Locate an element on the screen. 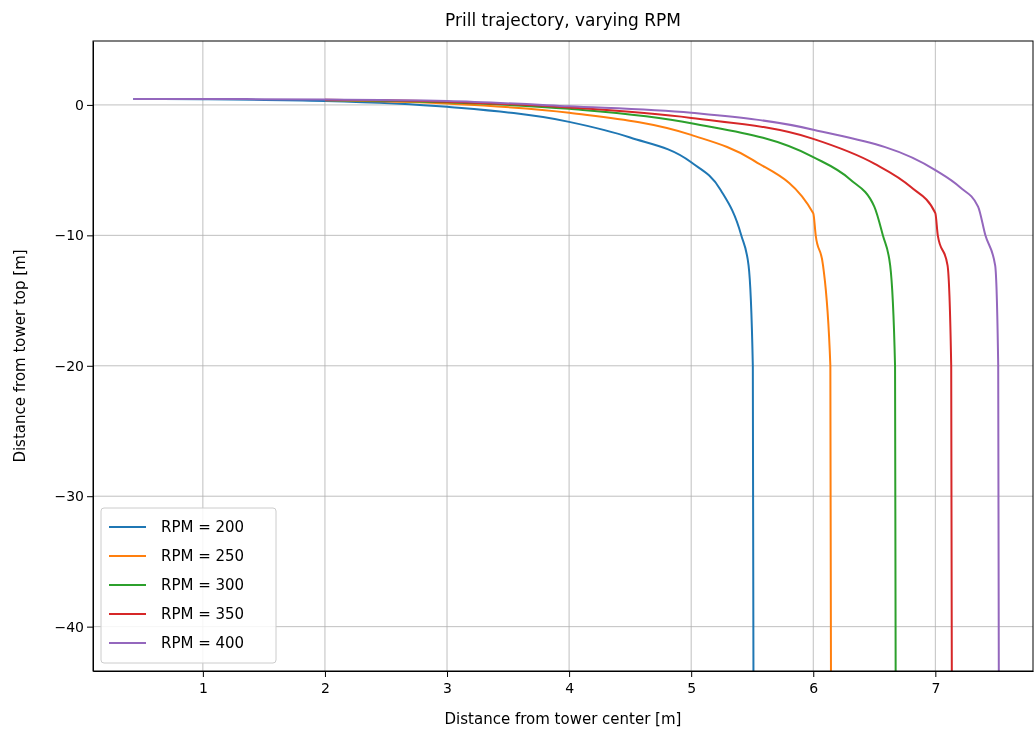 The width and height of the screenshot is (1035, 729). legend-label: RPM = 250 is located at coordinates (203, 556).